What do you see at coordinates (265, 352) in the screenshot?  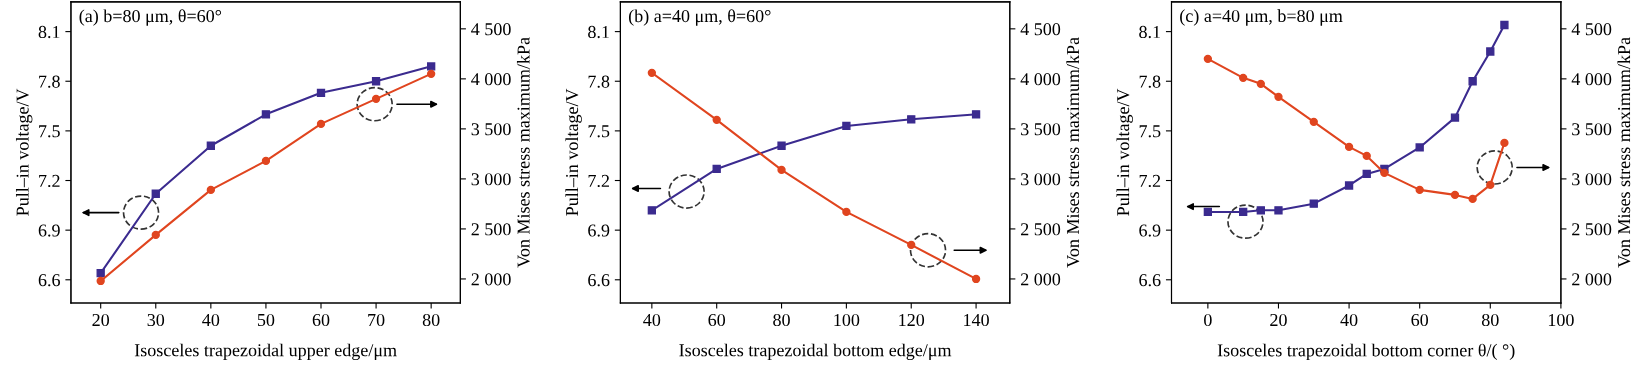 I see `x-axis-title: Isosceles trapezoidal upper edge/μm` at bounding box center [265, 352].